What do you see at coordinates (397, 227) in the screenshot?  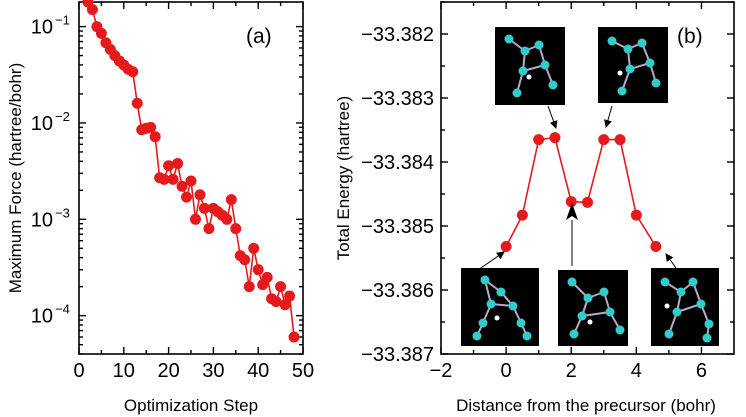 I see `b-y-tick-label: −33.385` at bounding box center [397, 227].